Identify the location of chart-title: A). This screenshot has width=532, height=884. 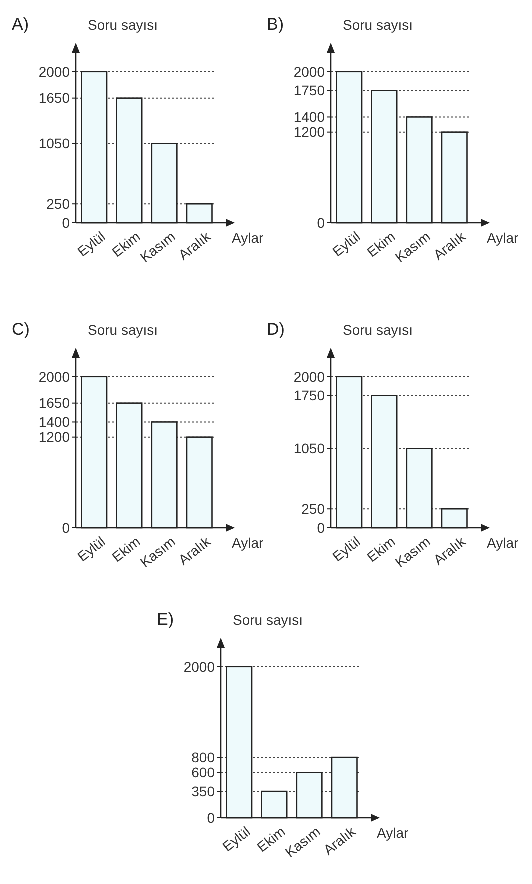
(20, 24).